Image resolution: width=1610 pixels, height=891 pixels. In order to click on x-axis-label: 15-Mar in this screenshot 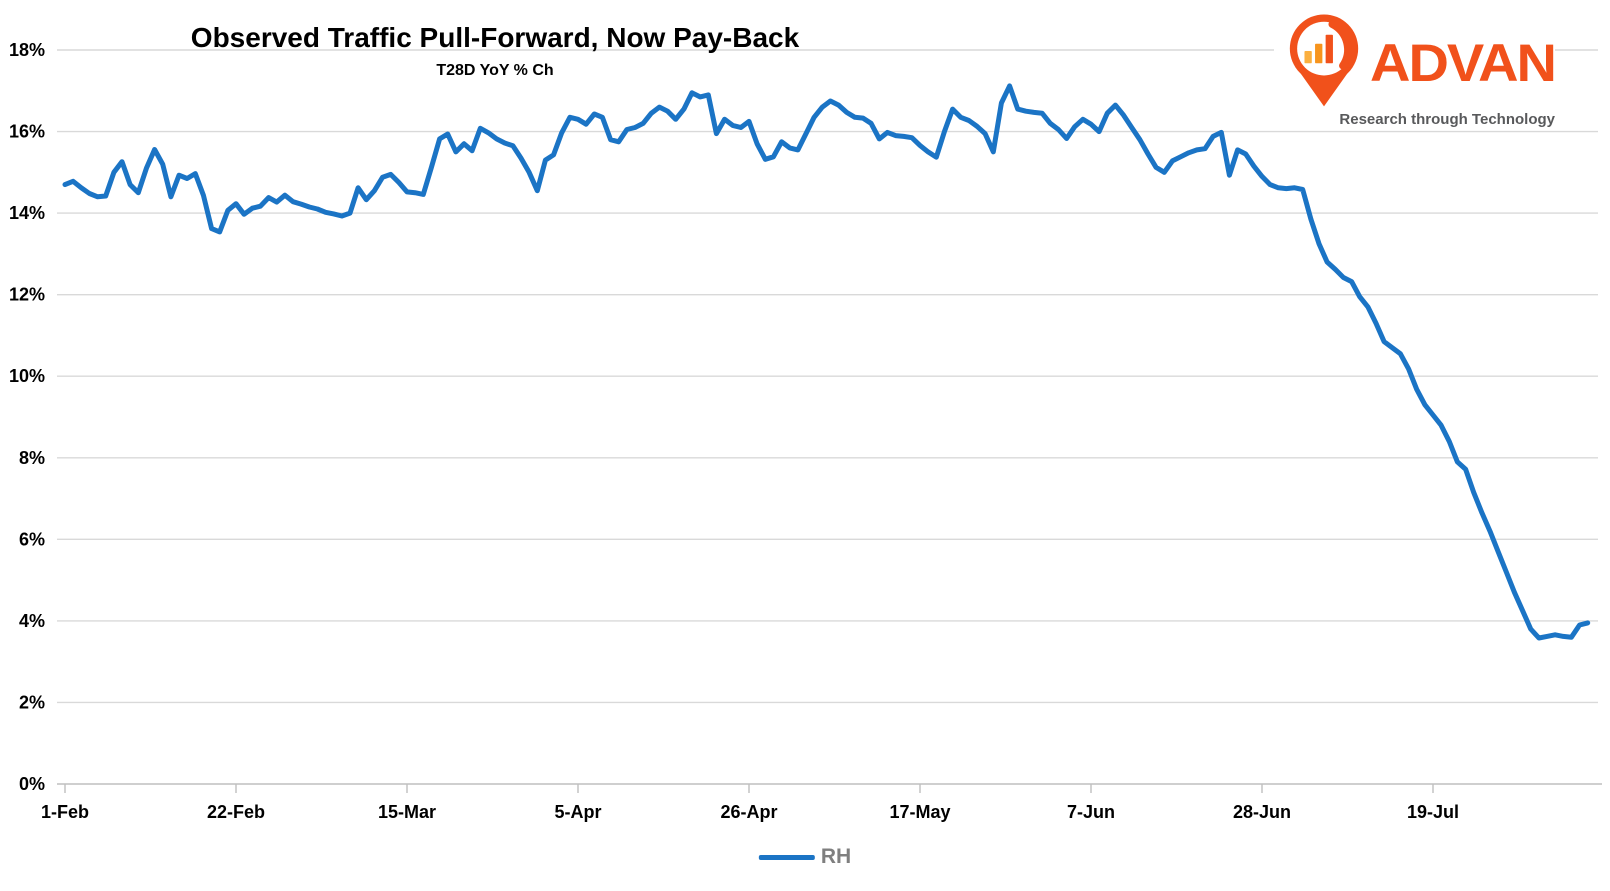, I will do `click(407, 812)`.